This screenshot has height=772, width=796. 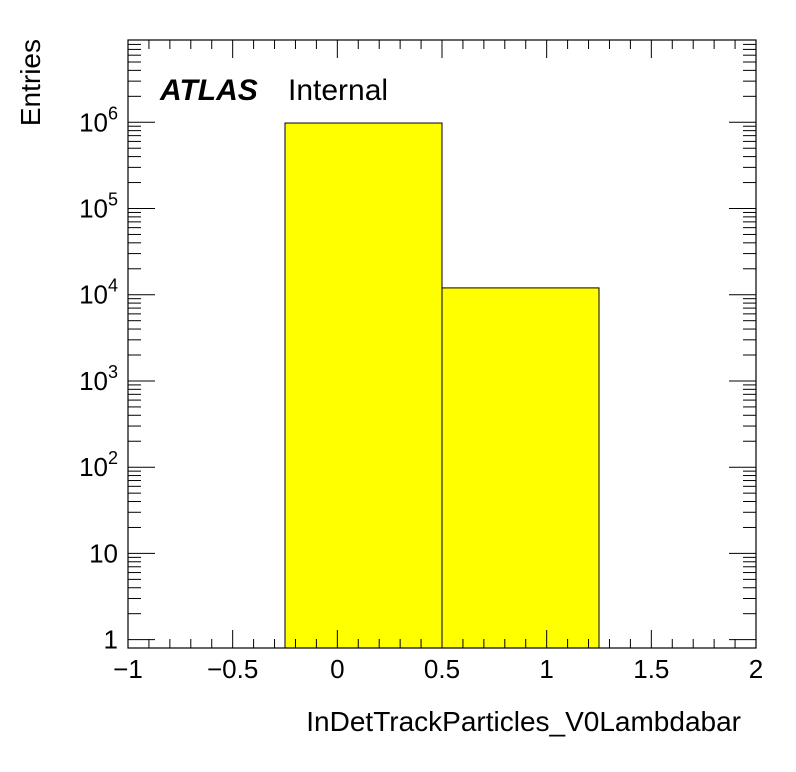 I want to click on atlas-status-label: Internal, so click(x=338, y=90).